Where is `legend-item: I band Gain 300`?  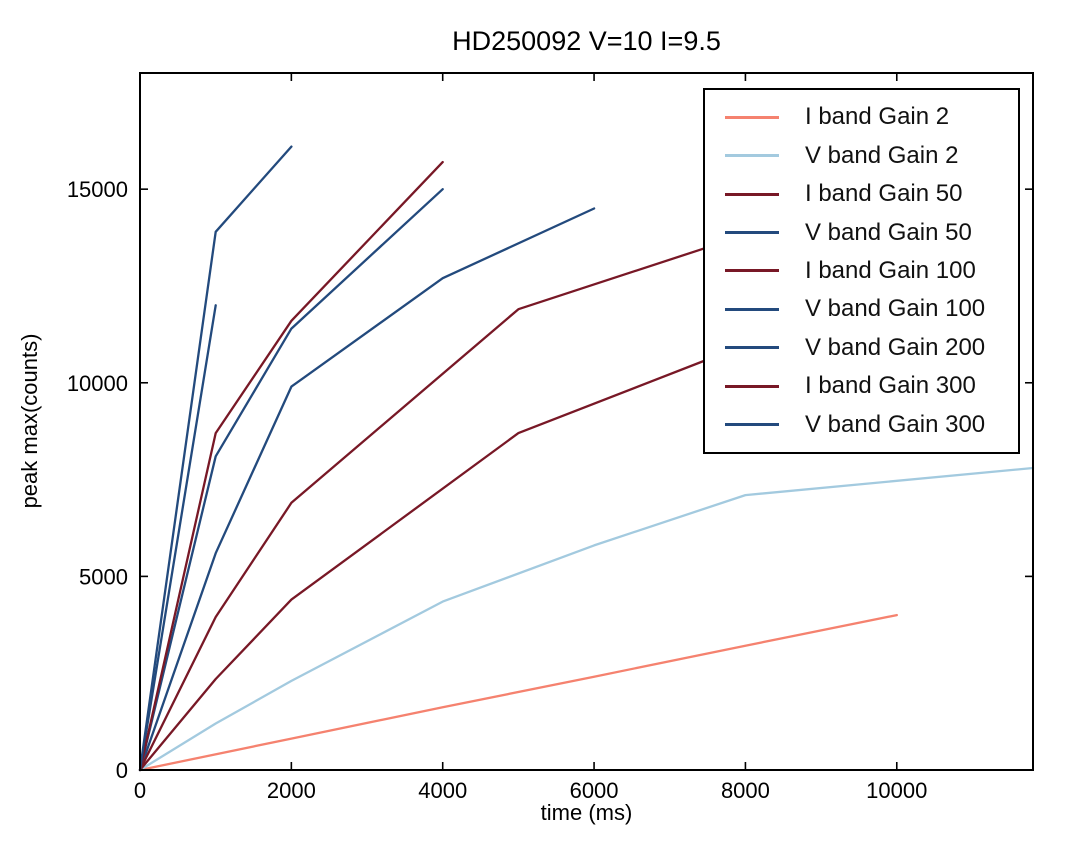 legend-item: I band Gain 300 is located at coordinates (861, 386).